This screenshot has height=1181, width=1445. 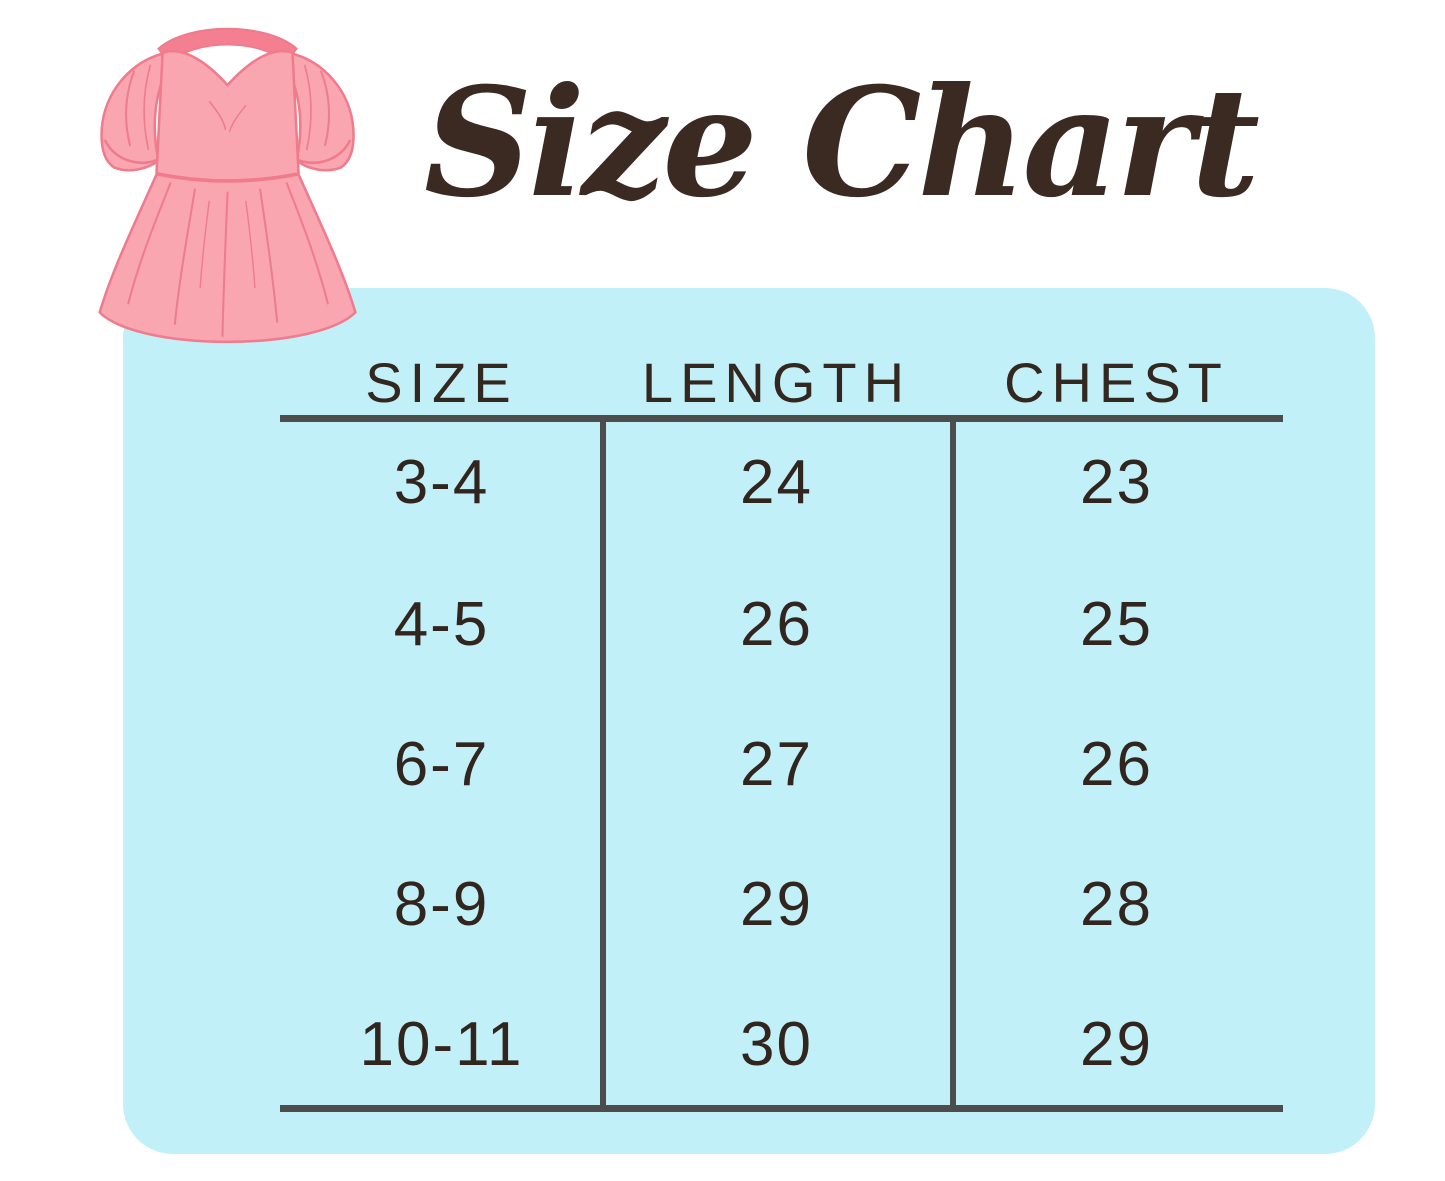 I want to click on table-row: 8-9 29 28, so click(x=781, y=905).